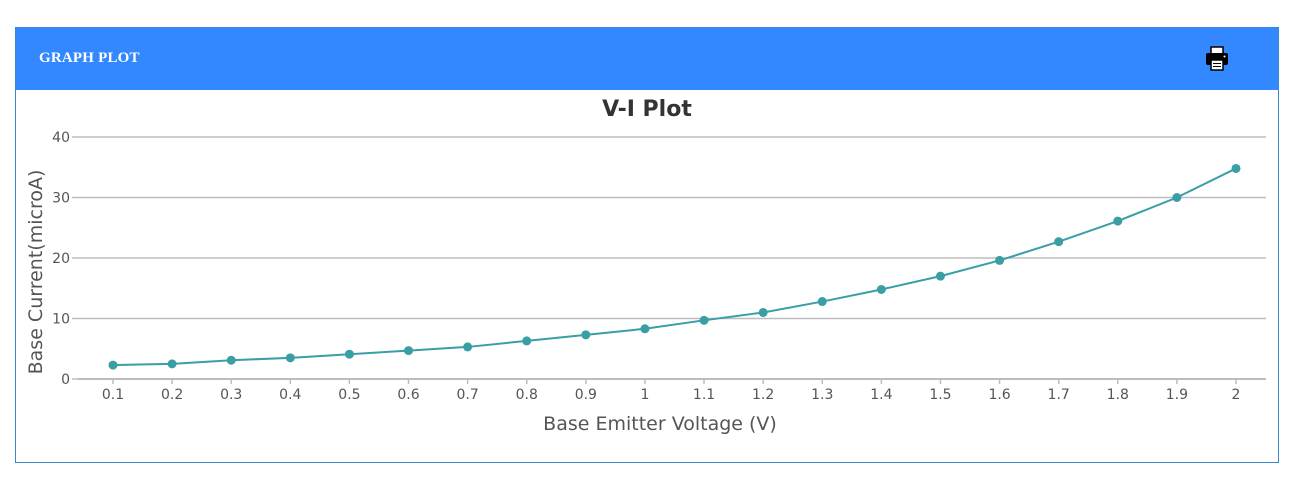  What do you see at coordinates (113, 395) in the screenshot?
I see `x-tick-label: 0.1` at bounding box center [113, 395].